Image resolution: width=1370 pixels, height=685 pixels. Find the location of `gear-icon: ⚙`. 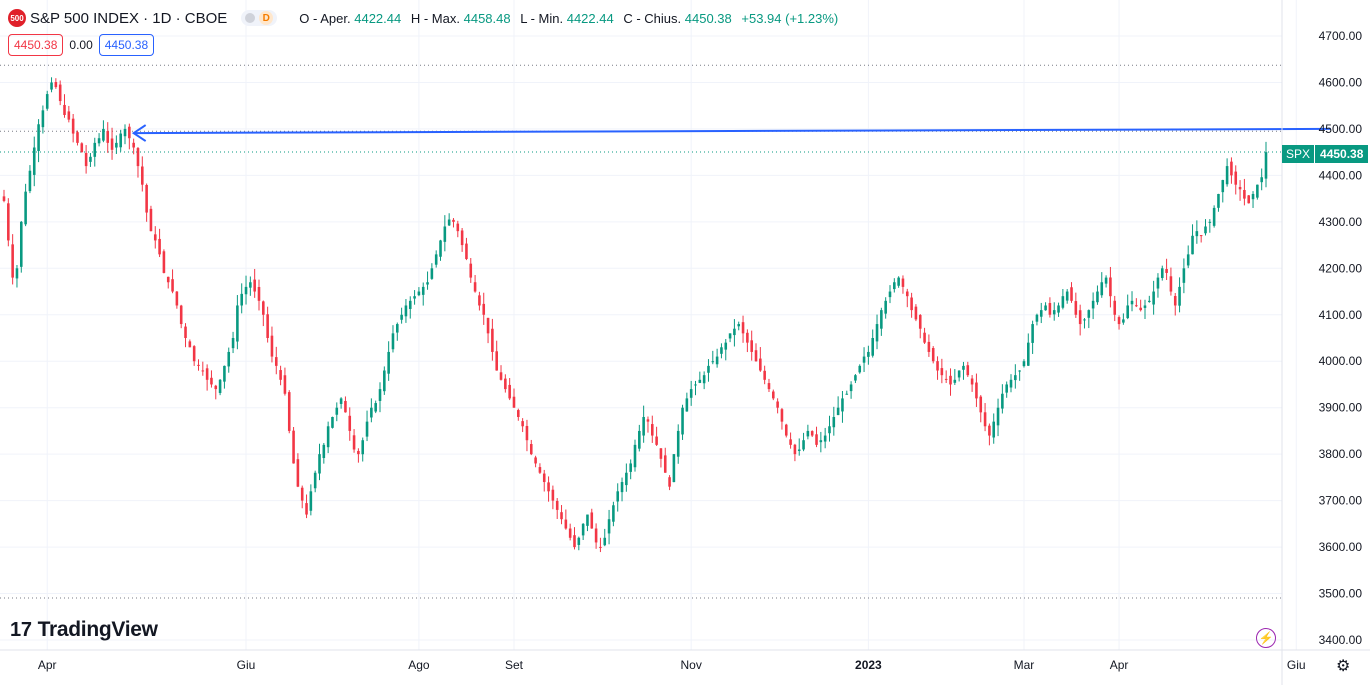

gear-icon: ⚙ is located at coordinates (1343, 666).